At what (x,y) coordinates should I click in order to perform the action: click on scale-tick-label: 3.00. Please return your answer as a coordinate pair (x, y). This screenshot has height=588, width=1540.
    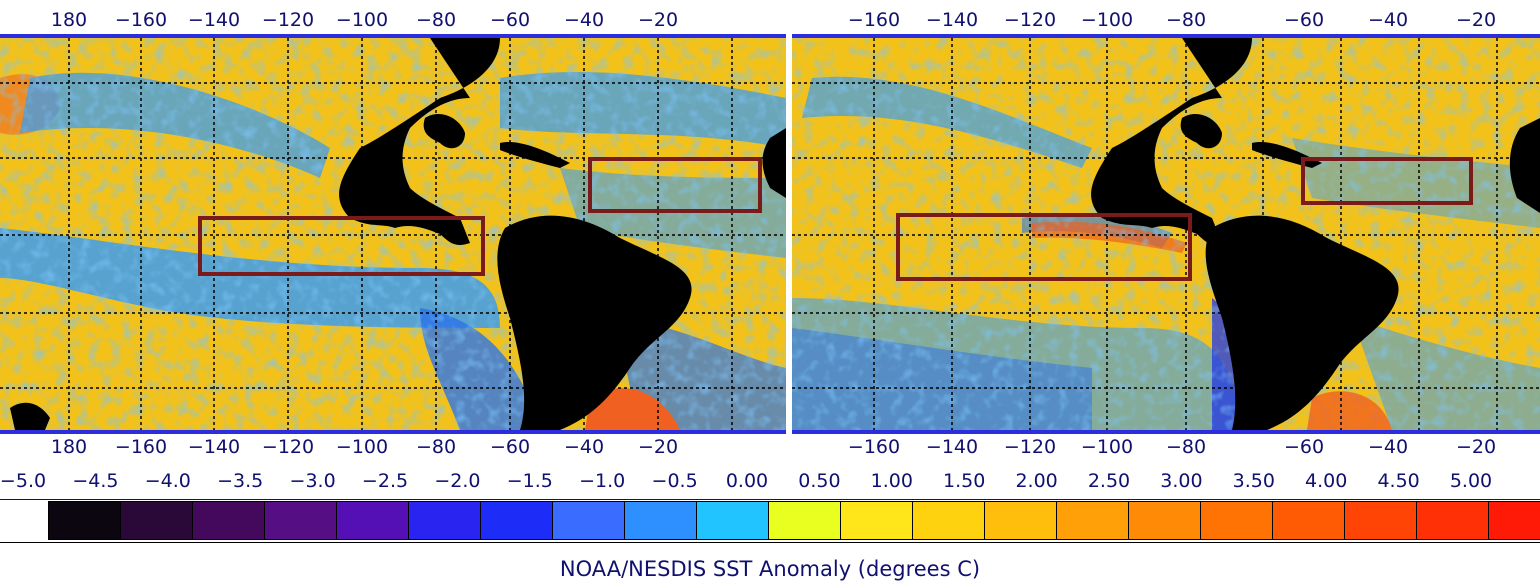
    Looking at the image, I should click on (1181, 481).